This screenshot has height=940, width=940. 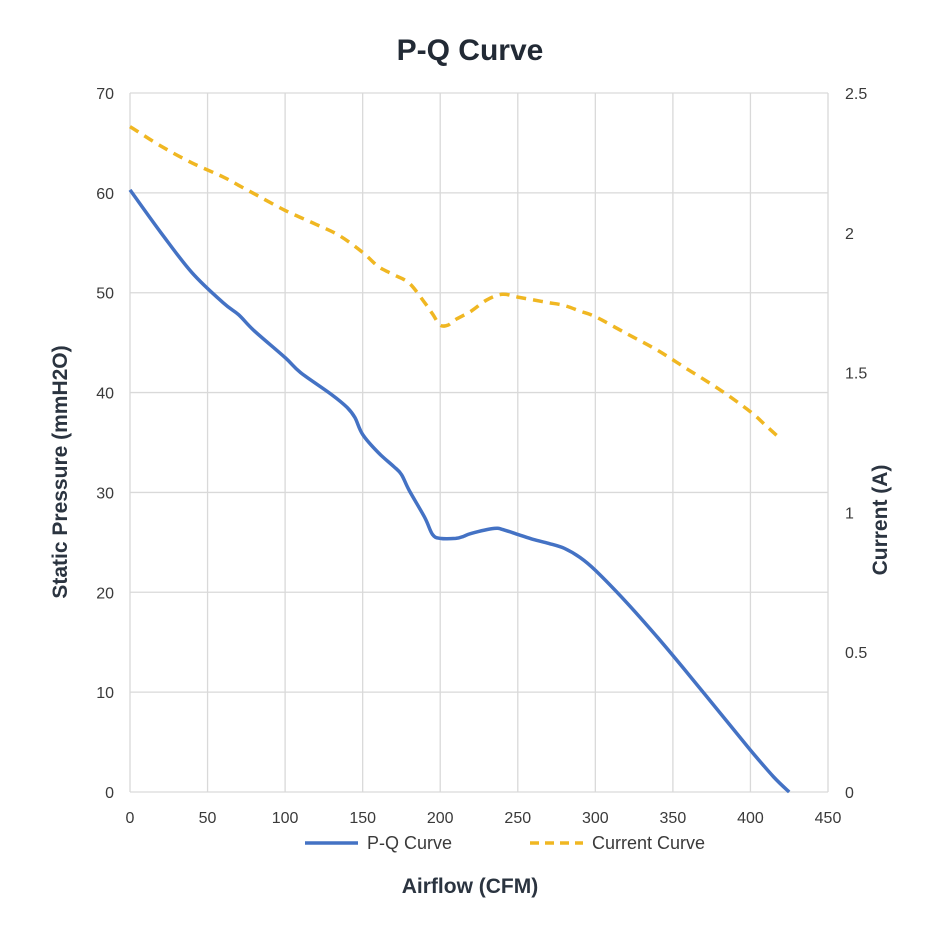 What do you see at coordinates (856, 444) in the screenshot?
I see `y2-axis-ticks: 0 0.5 1 1.5 2 2.5` at bounding box center [856, 444].